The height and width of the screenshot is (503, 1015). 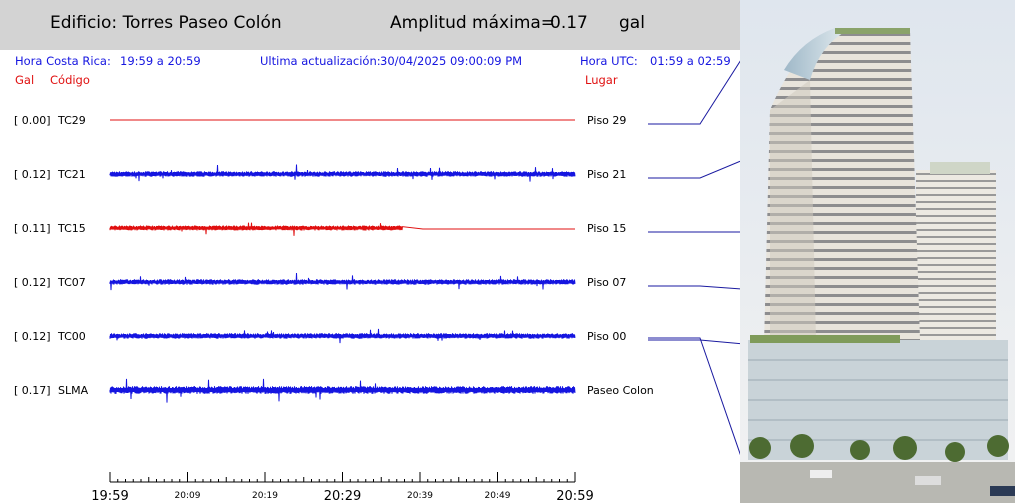 What do you see at coordinates (620, 390) in the screenshot?
I see `place-label: Paseo Colon` at bounding box center [620, 390].